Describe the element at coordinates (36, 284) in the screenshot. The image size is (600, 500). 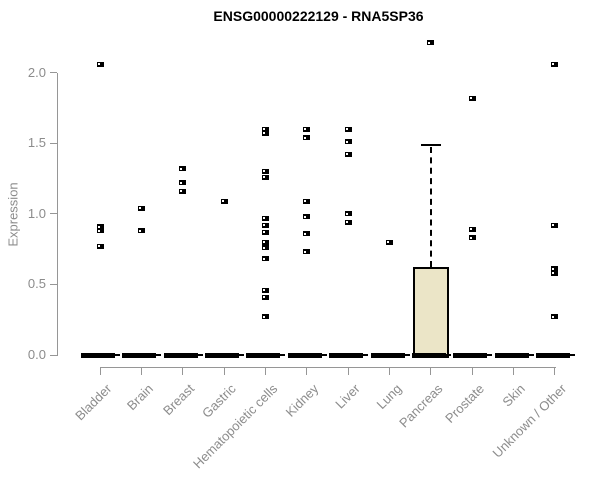
I see `y-tick-label: 0.5` at that location.